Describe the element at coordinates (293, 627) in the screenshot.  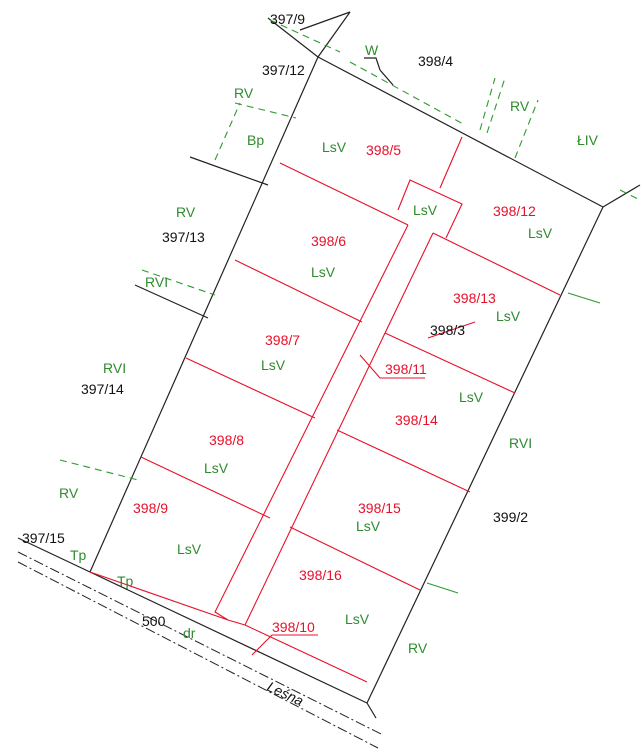
I see `parcel-398-10-label: 398/10` at that location.